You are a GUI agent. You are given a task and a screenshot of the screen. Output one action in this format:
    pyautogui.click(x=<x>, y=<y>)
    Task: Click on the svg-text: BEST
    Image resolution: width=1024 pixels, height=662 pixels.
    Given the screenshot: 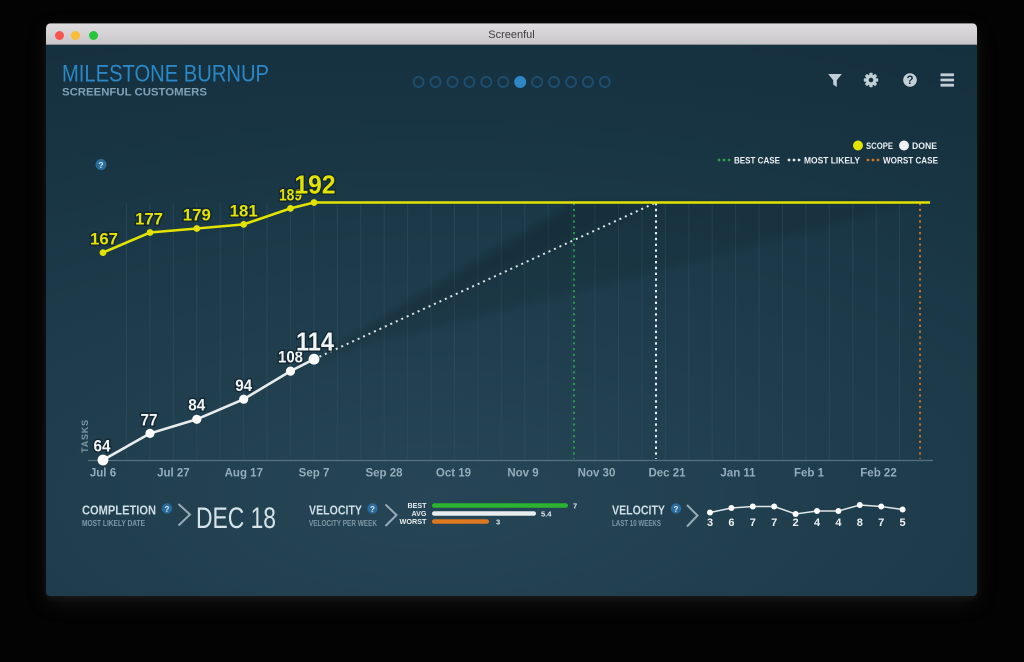 What is the action you would take?
    pyautogui.click(x=417, y=505)
    